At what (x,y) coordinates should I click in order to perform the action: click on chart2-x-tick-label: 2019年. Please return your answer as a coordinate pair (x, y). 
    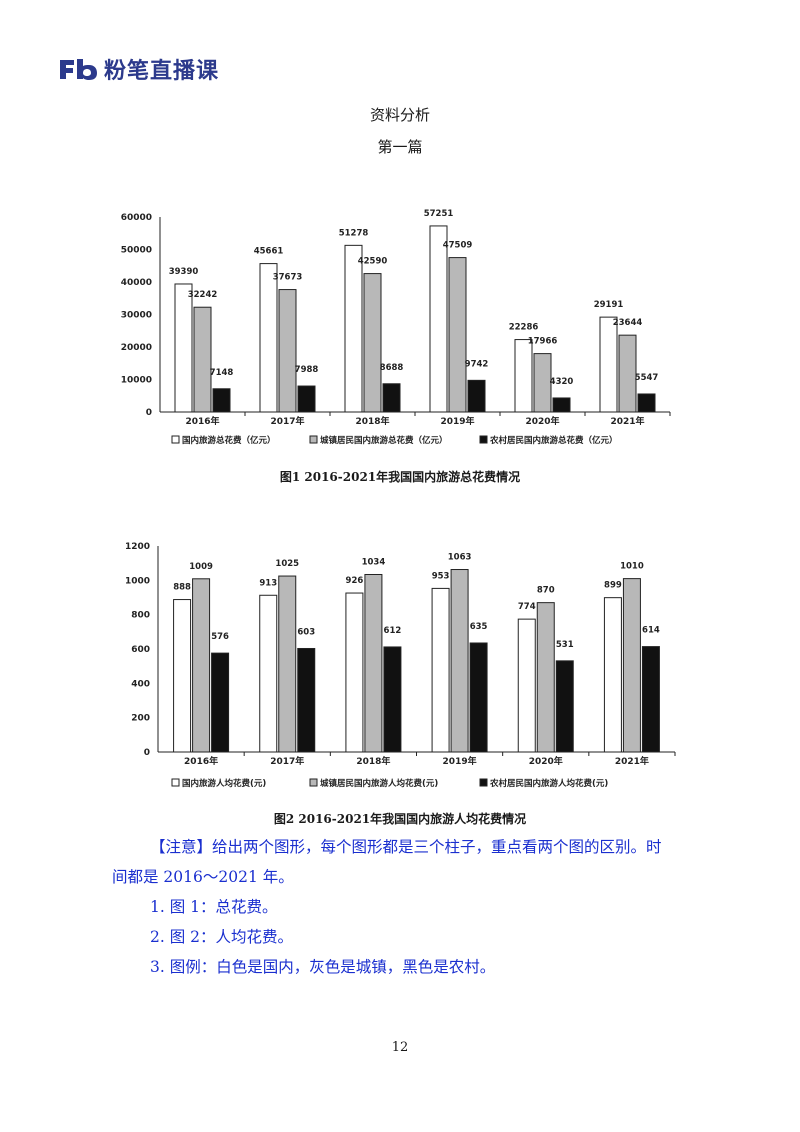
    Looking at the image, I should click on (460, 761).